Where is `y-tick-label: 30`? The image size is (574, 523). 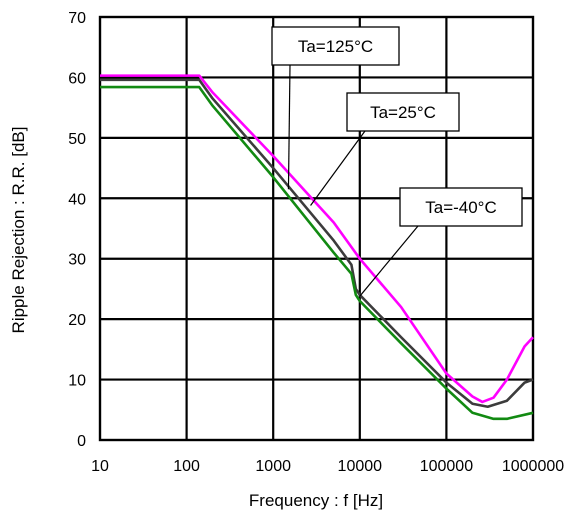
y-tick-label: 30 is located at coordinates (77, 260).